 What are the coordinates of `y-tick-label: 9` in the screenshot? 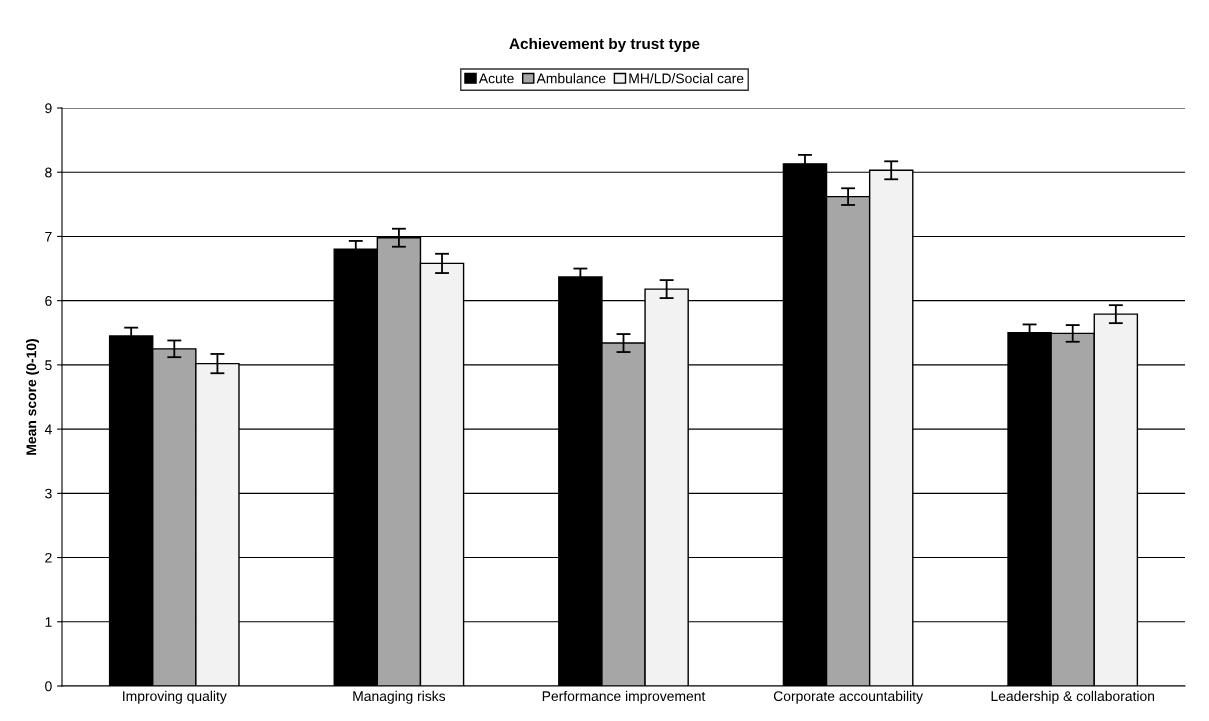 It's located at (48, 108).